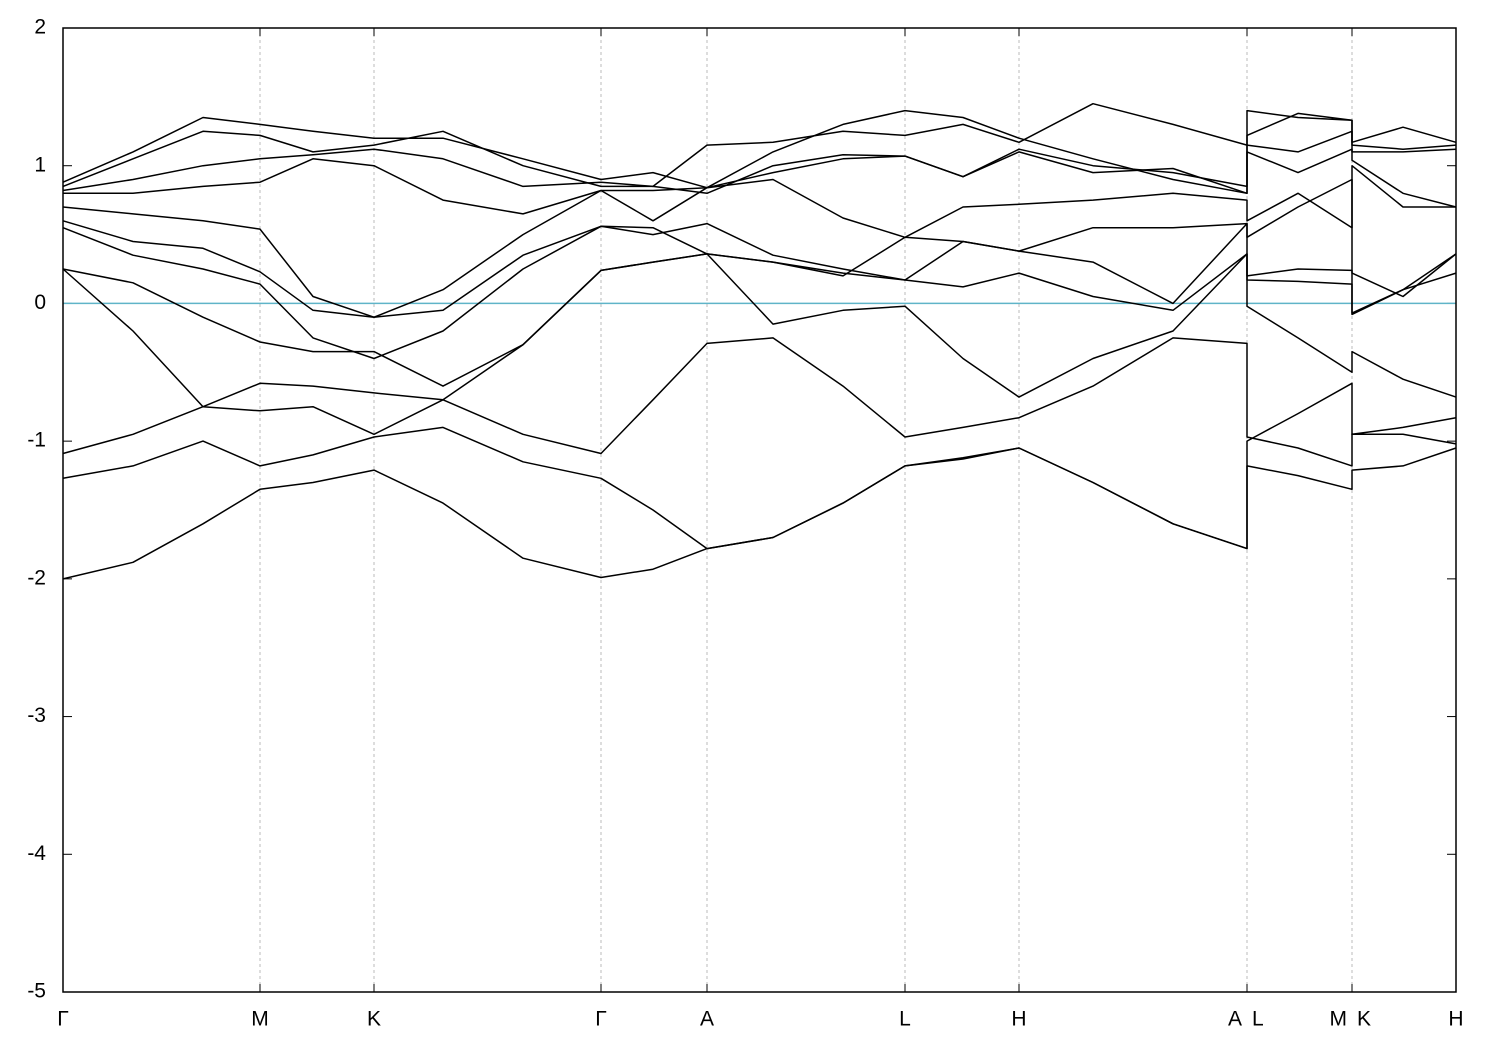  Describe the element at coordinates (36, 991) in the screenshot. I see `y-tick-label: -5` at that location.